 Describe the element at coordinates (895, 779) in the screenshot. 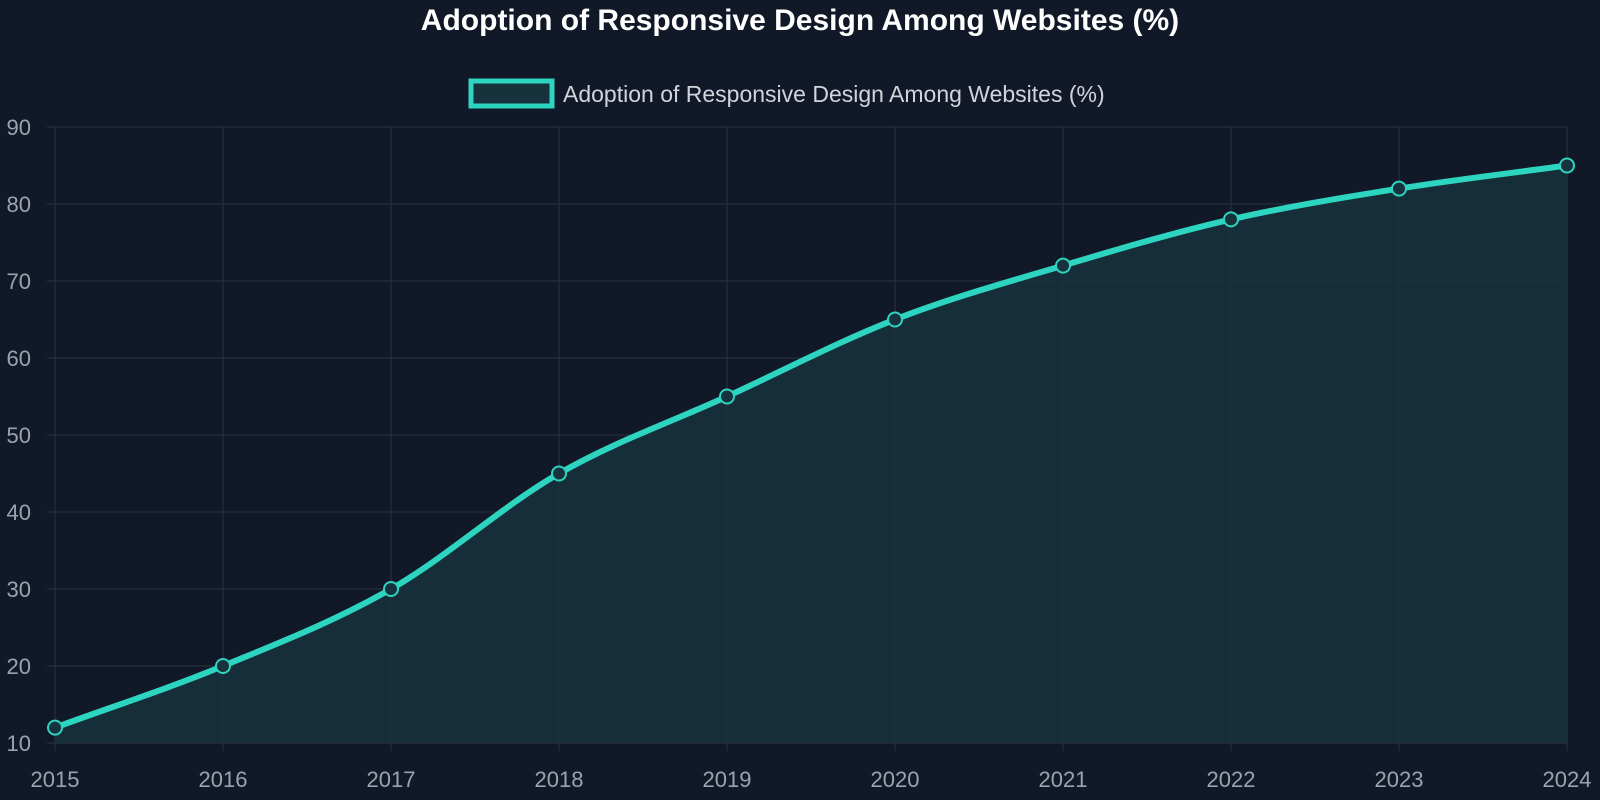

I see `x-tick-label: 2020` at that location.